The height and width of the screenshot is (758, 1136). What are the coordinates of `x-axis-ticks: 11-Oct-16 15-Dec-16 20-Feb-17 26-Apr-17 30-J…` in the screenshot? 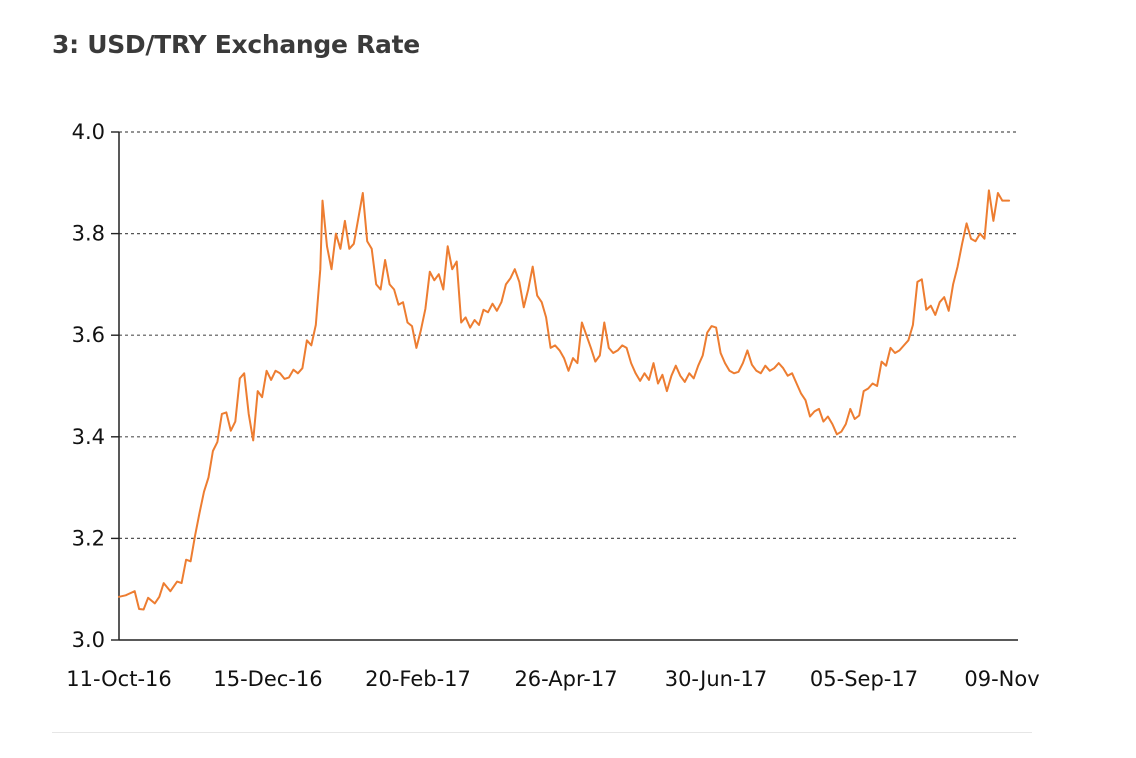 It's located at (552, 679).